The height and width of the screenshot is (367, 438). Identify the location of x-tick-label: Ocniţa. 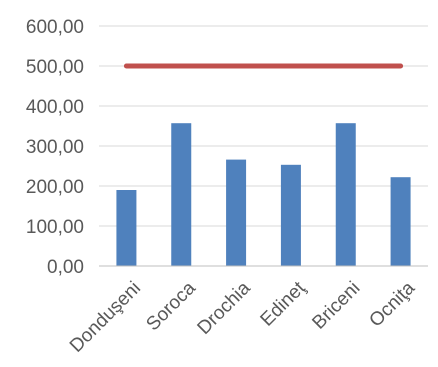
(392, 304).